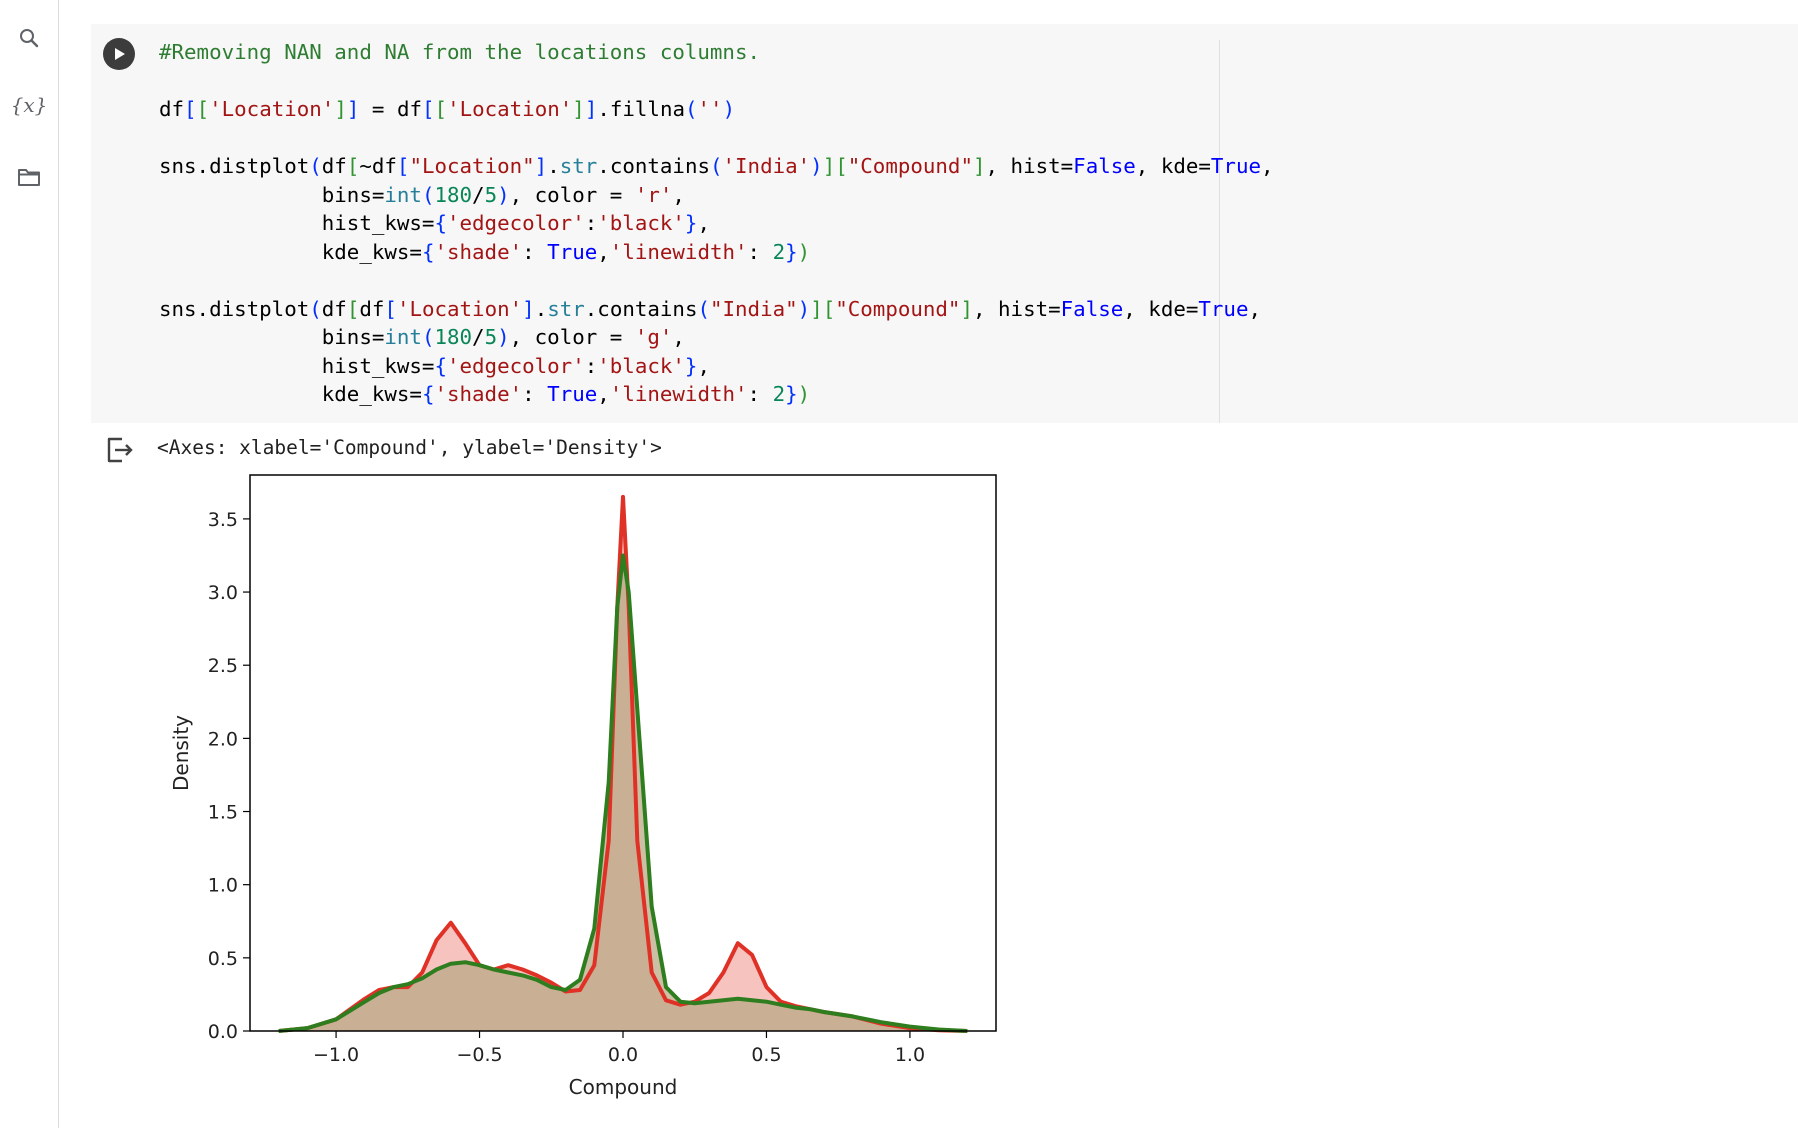 This screenshot has width=1798, height=1128. Describe the element at coordinates (766, 1055) in the screenshot. I see `x-tick-label: 0.5` at that location.